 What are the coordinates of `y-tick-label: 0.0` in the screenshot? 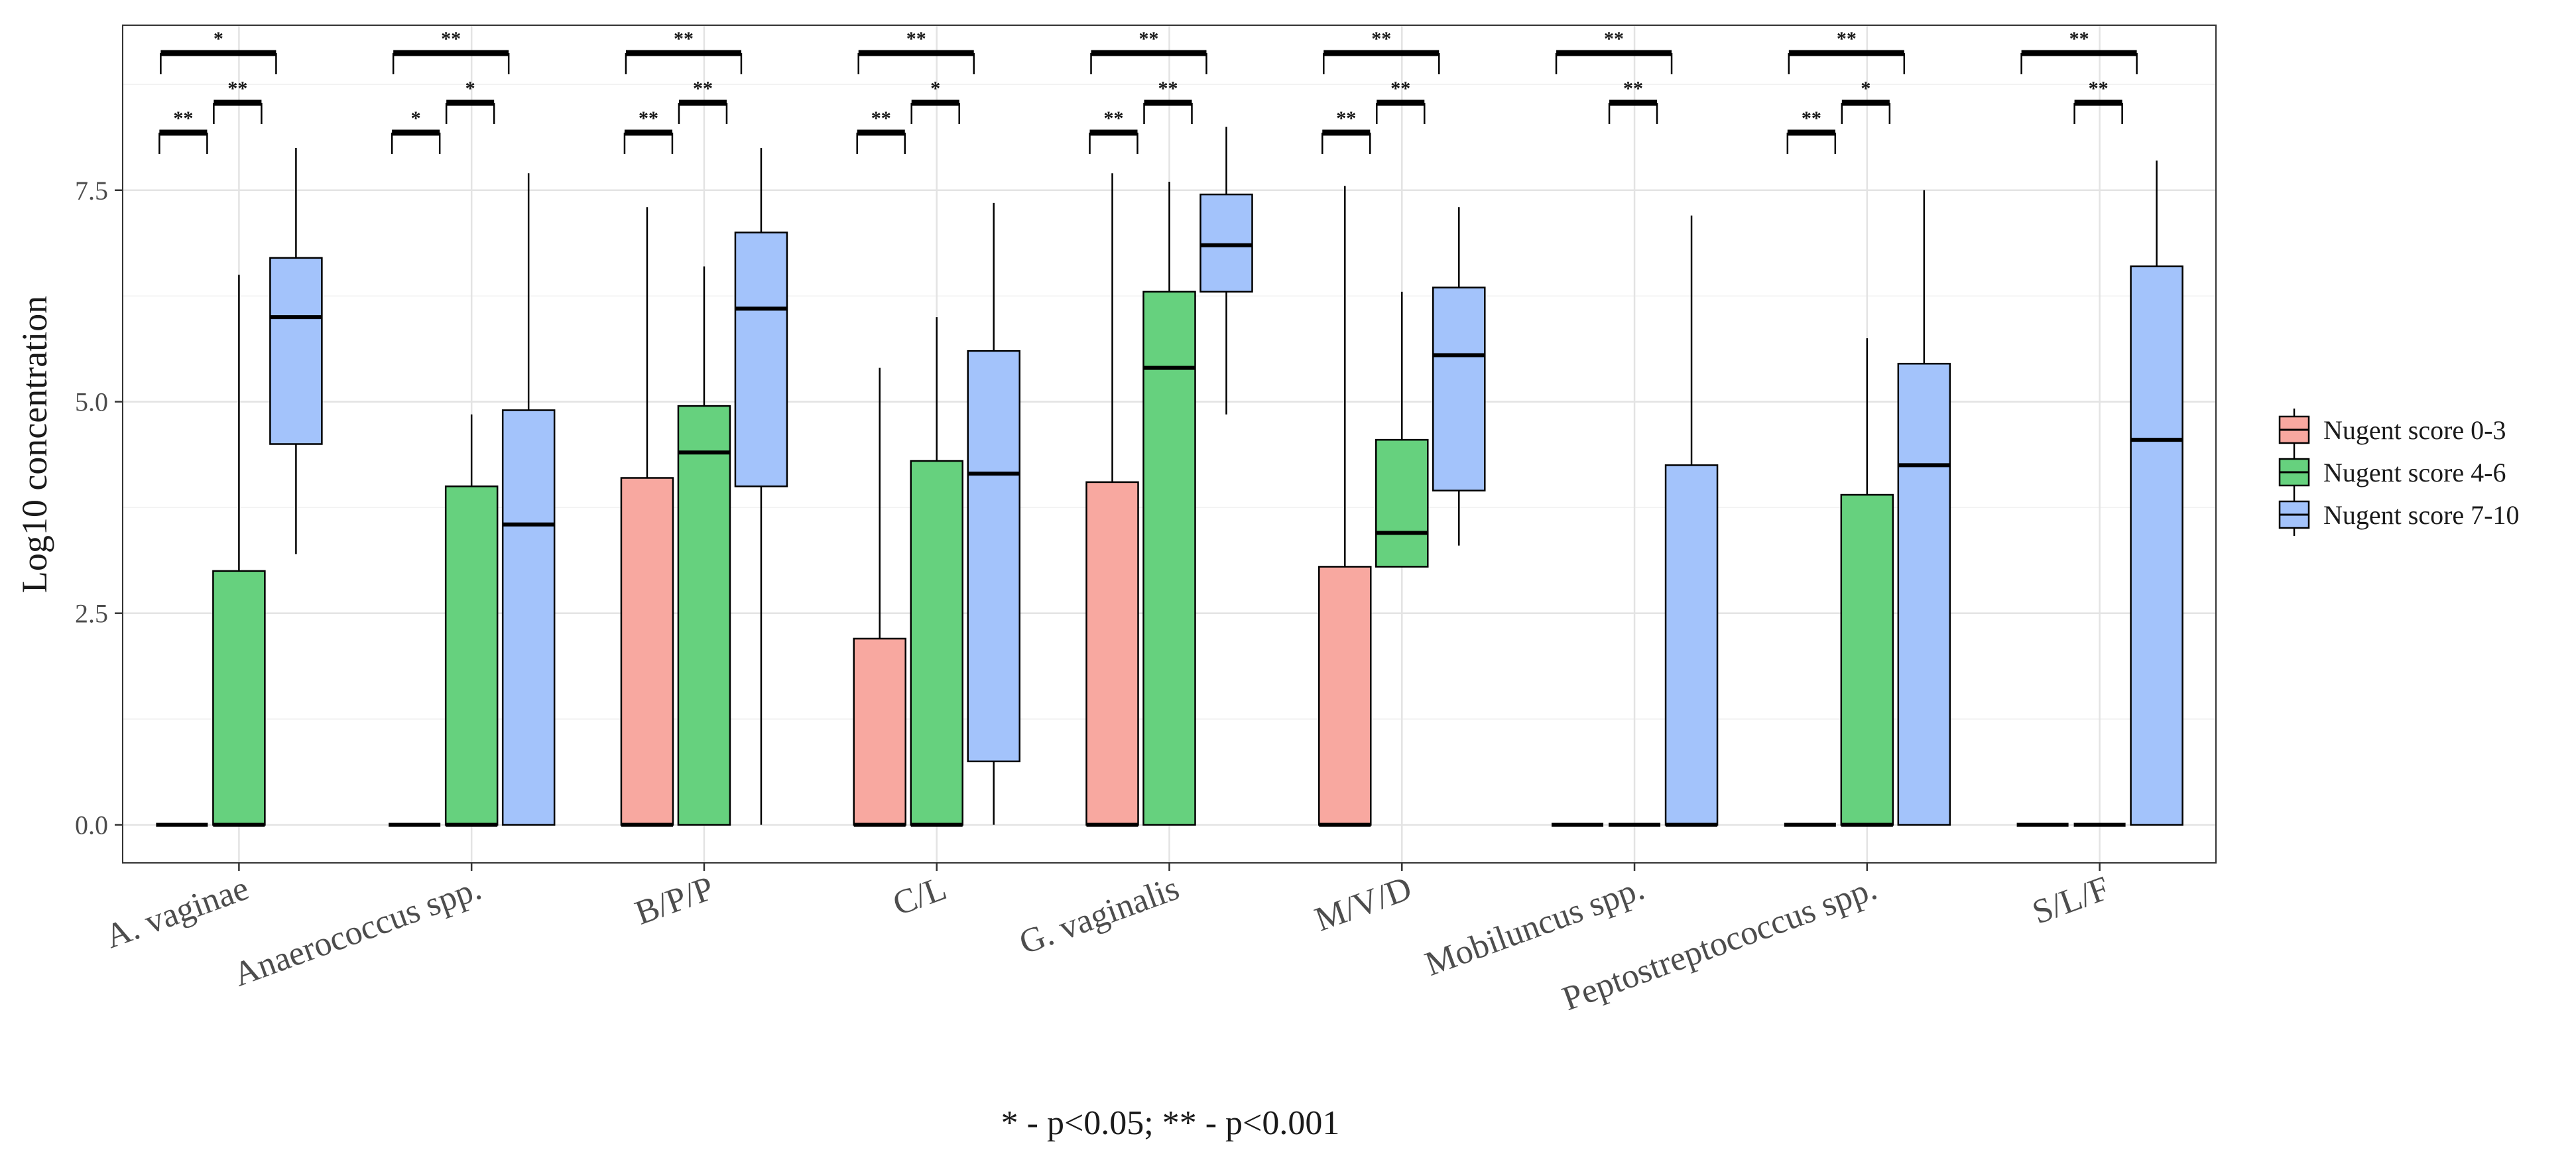 It's located at (91, 825).